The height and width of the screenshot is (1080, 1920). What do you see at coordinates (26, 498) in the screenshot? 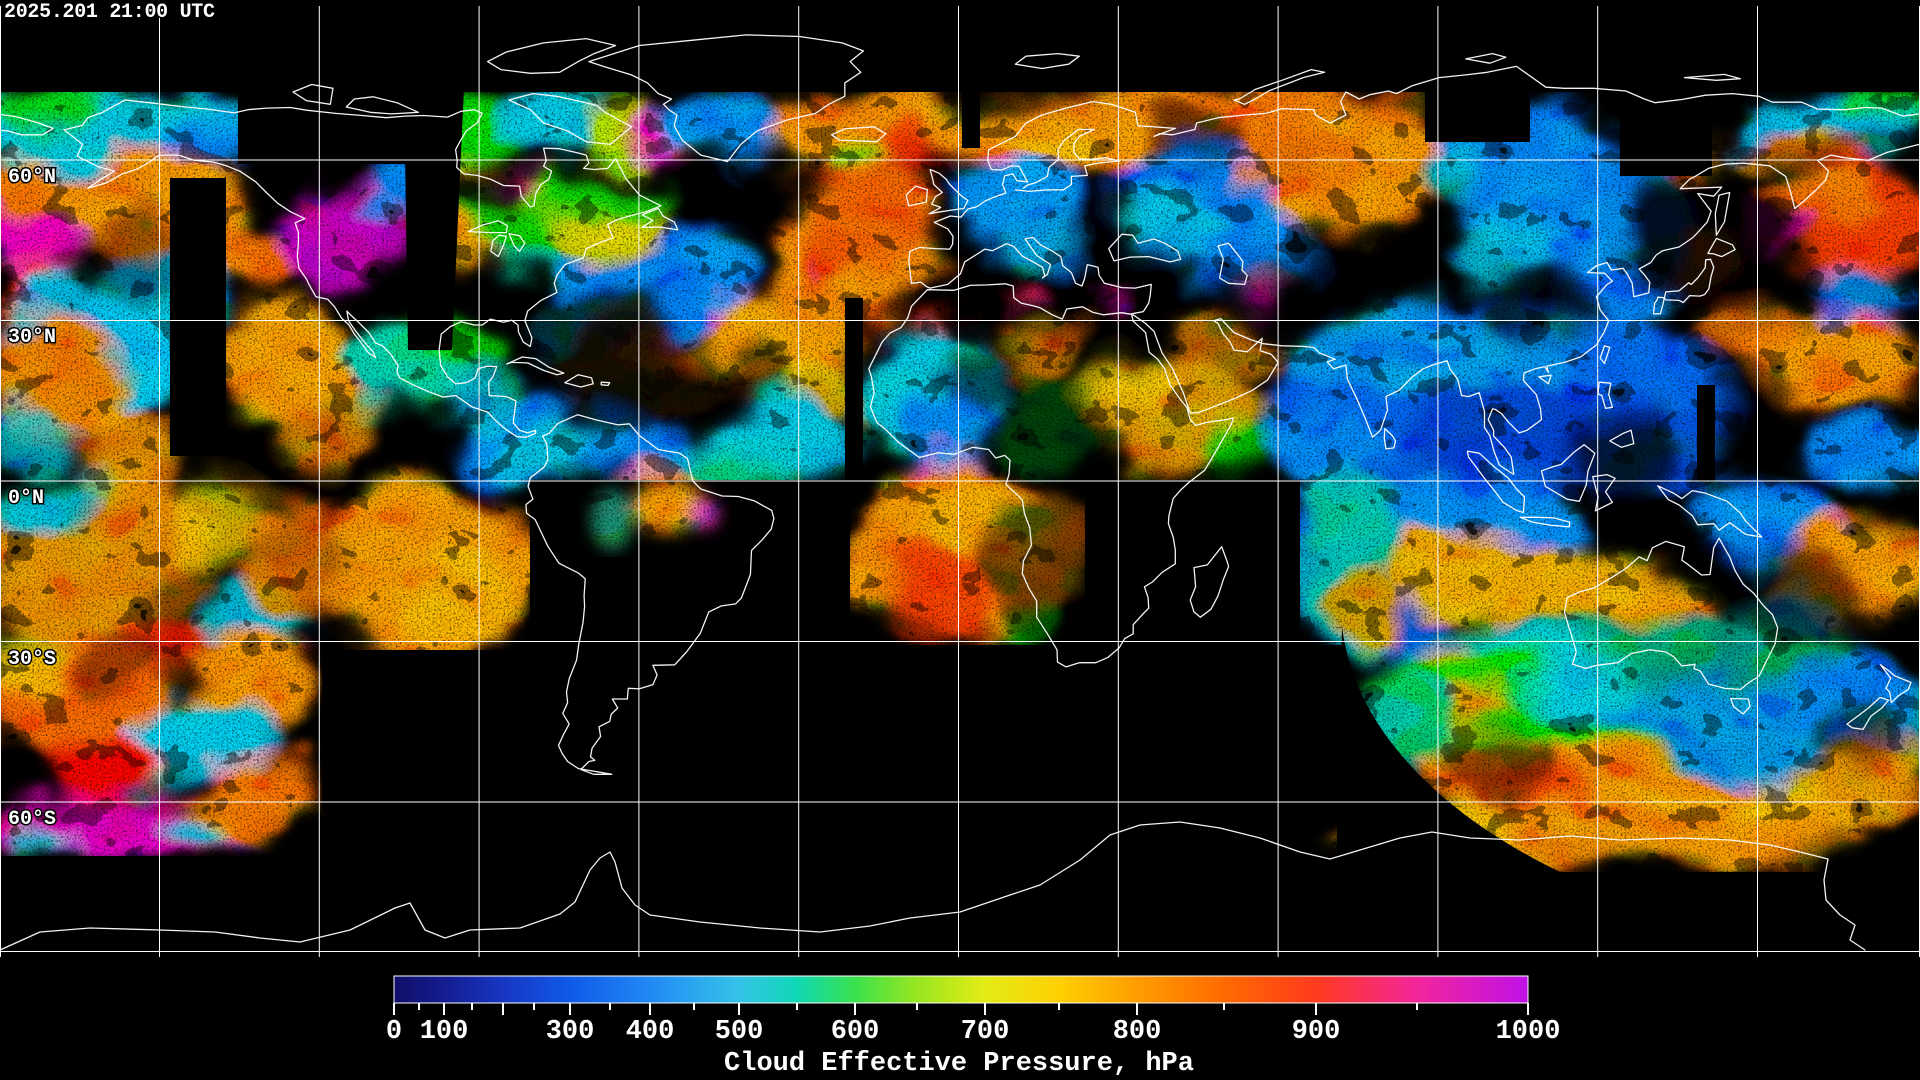
I see `svg-text: 0°N` at bounding box center [26, 498].